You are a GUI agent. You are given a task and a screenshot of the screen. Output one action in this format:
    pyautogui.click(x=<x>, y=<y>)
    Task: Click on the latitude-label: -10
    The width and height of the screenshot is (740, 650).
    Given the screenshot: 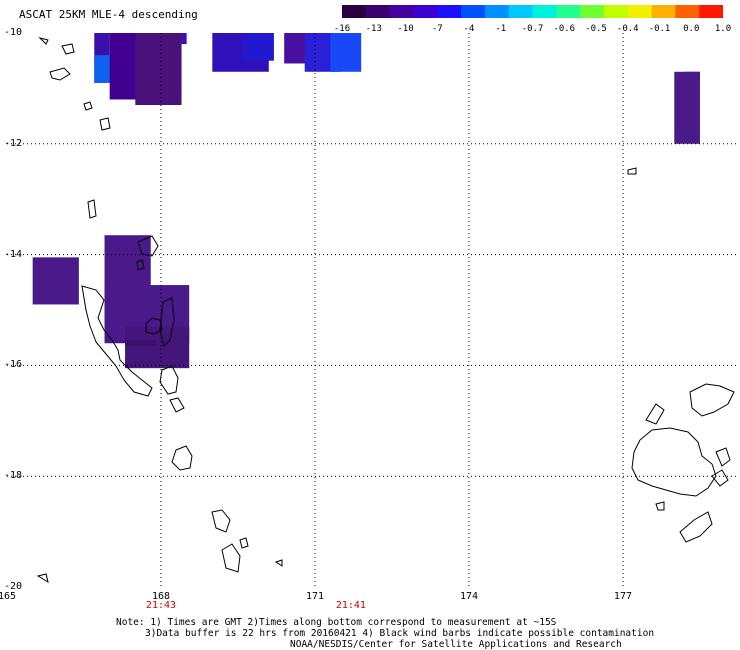 What is the action you would take?
    pyautogui.click(x=13, y=32)
    